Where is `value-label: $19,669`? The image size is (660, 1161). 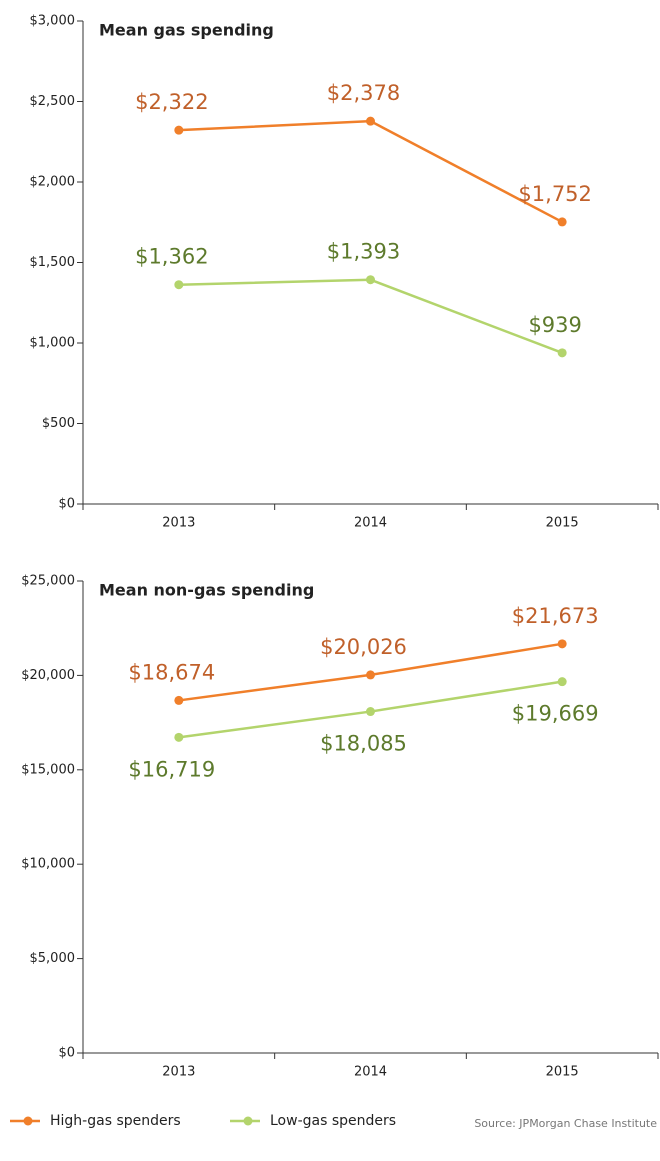 value-label: $19,669 is located at coordinates (555, 714).